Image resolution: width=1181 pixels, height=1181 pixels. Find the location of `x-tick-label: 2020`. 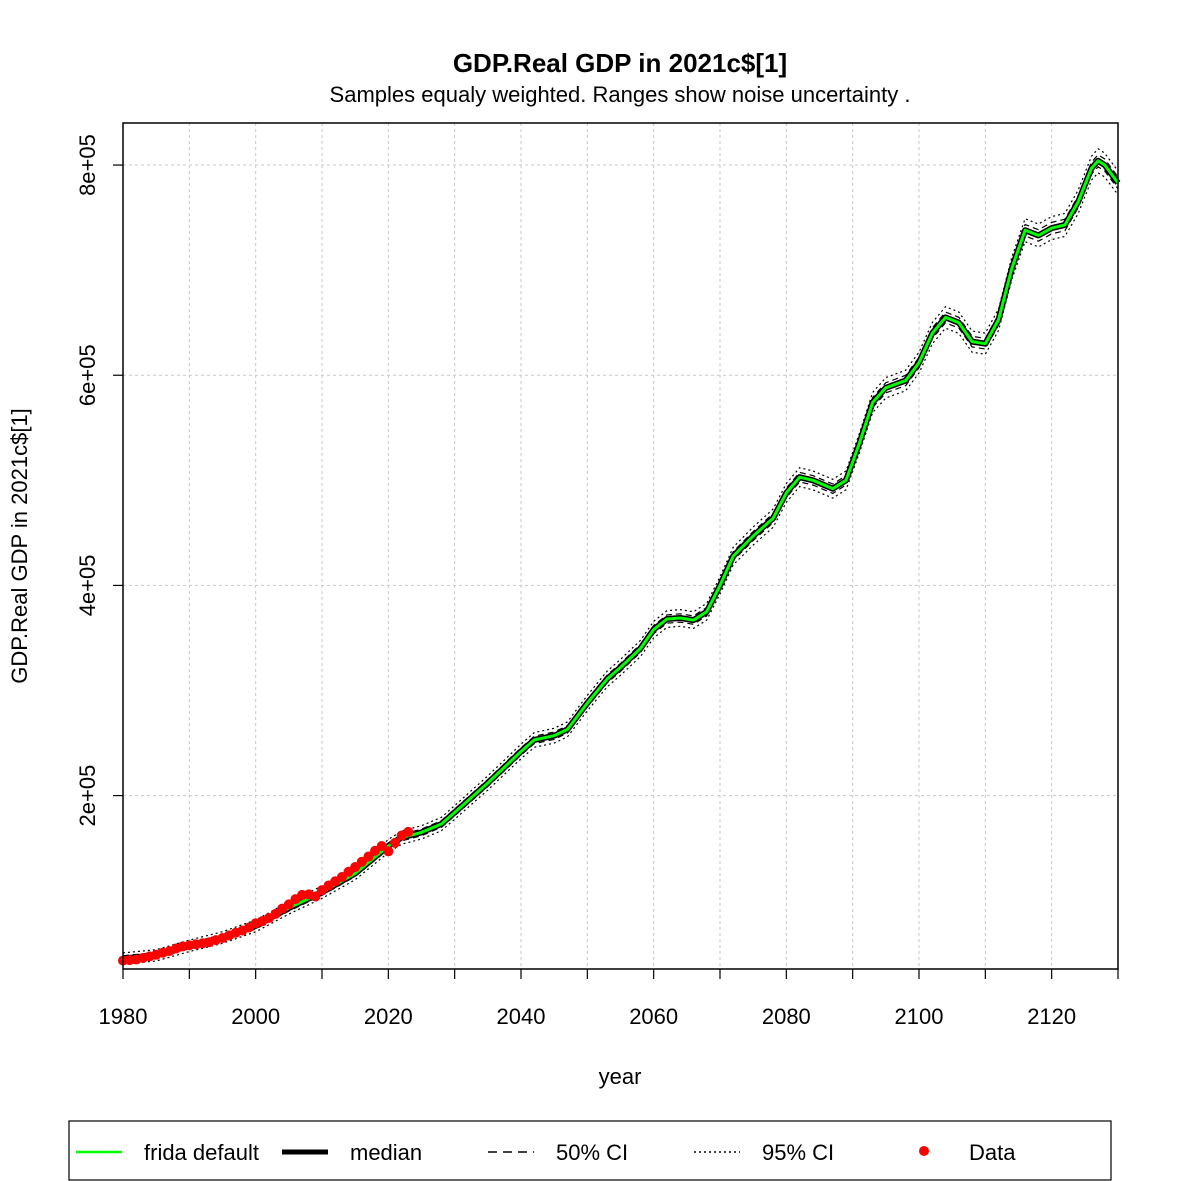

x-tick-label: 2020 is located at coordinates (388, 1016).